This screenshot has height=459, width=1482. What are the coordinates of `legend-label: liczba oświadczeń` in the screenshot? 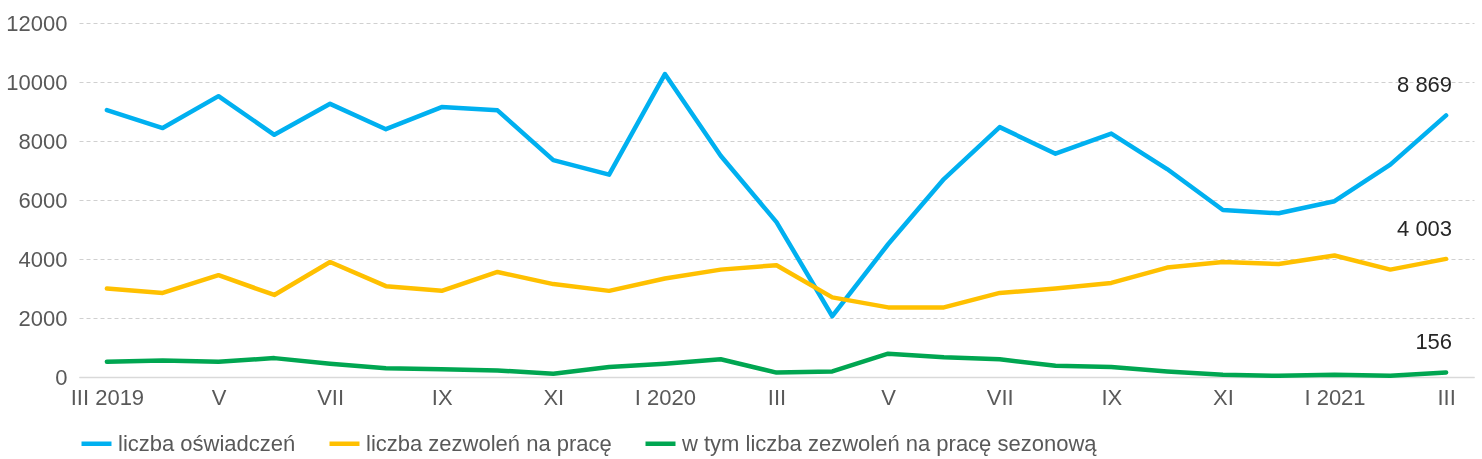 It's located at (207, 443).